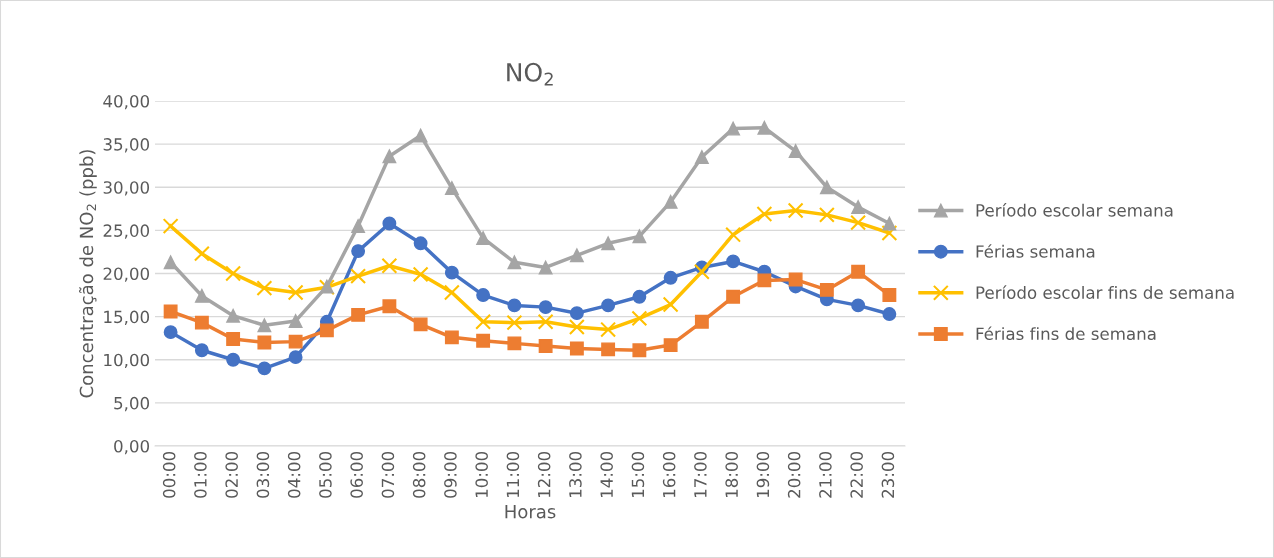 This screenshot has width=1274, height=558. Describe the element at coordinates (825, 474) in the screenshot. I see `x-tick-label: 21:00` at that location.